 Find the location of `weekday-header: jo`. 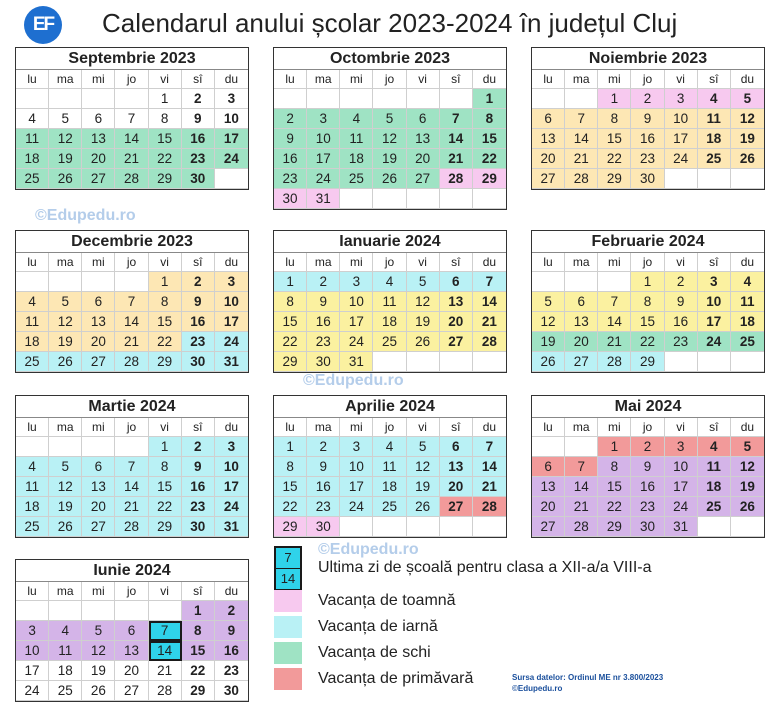

weekday-header: jo is located at coordinates (390, 79).